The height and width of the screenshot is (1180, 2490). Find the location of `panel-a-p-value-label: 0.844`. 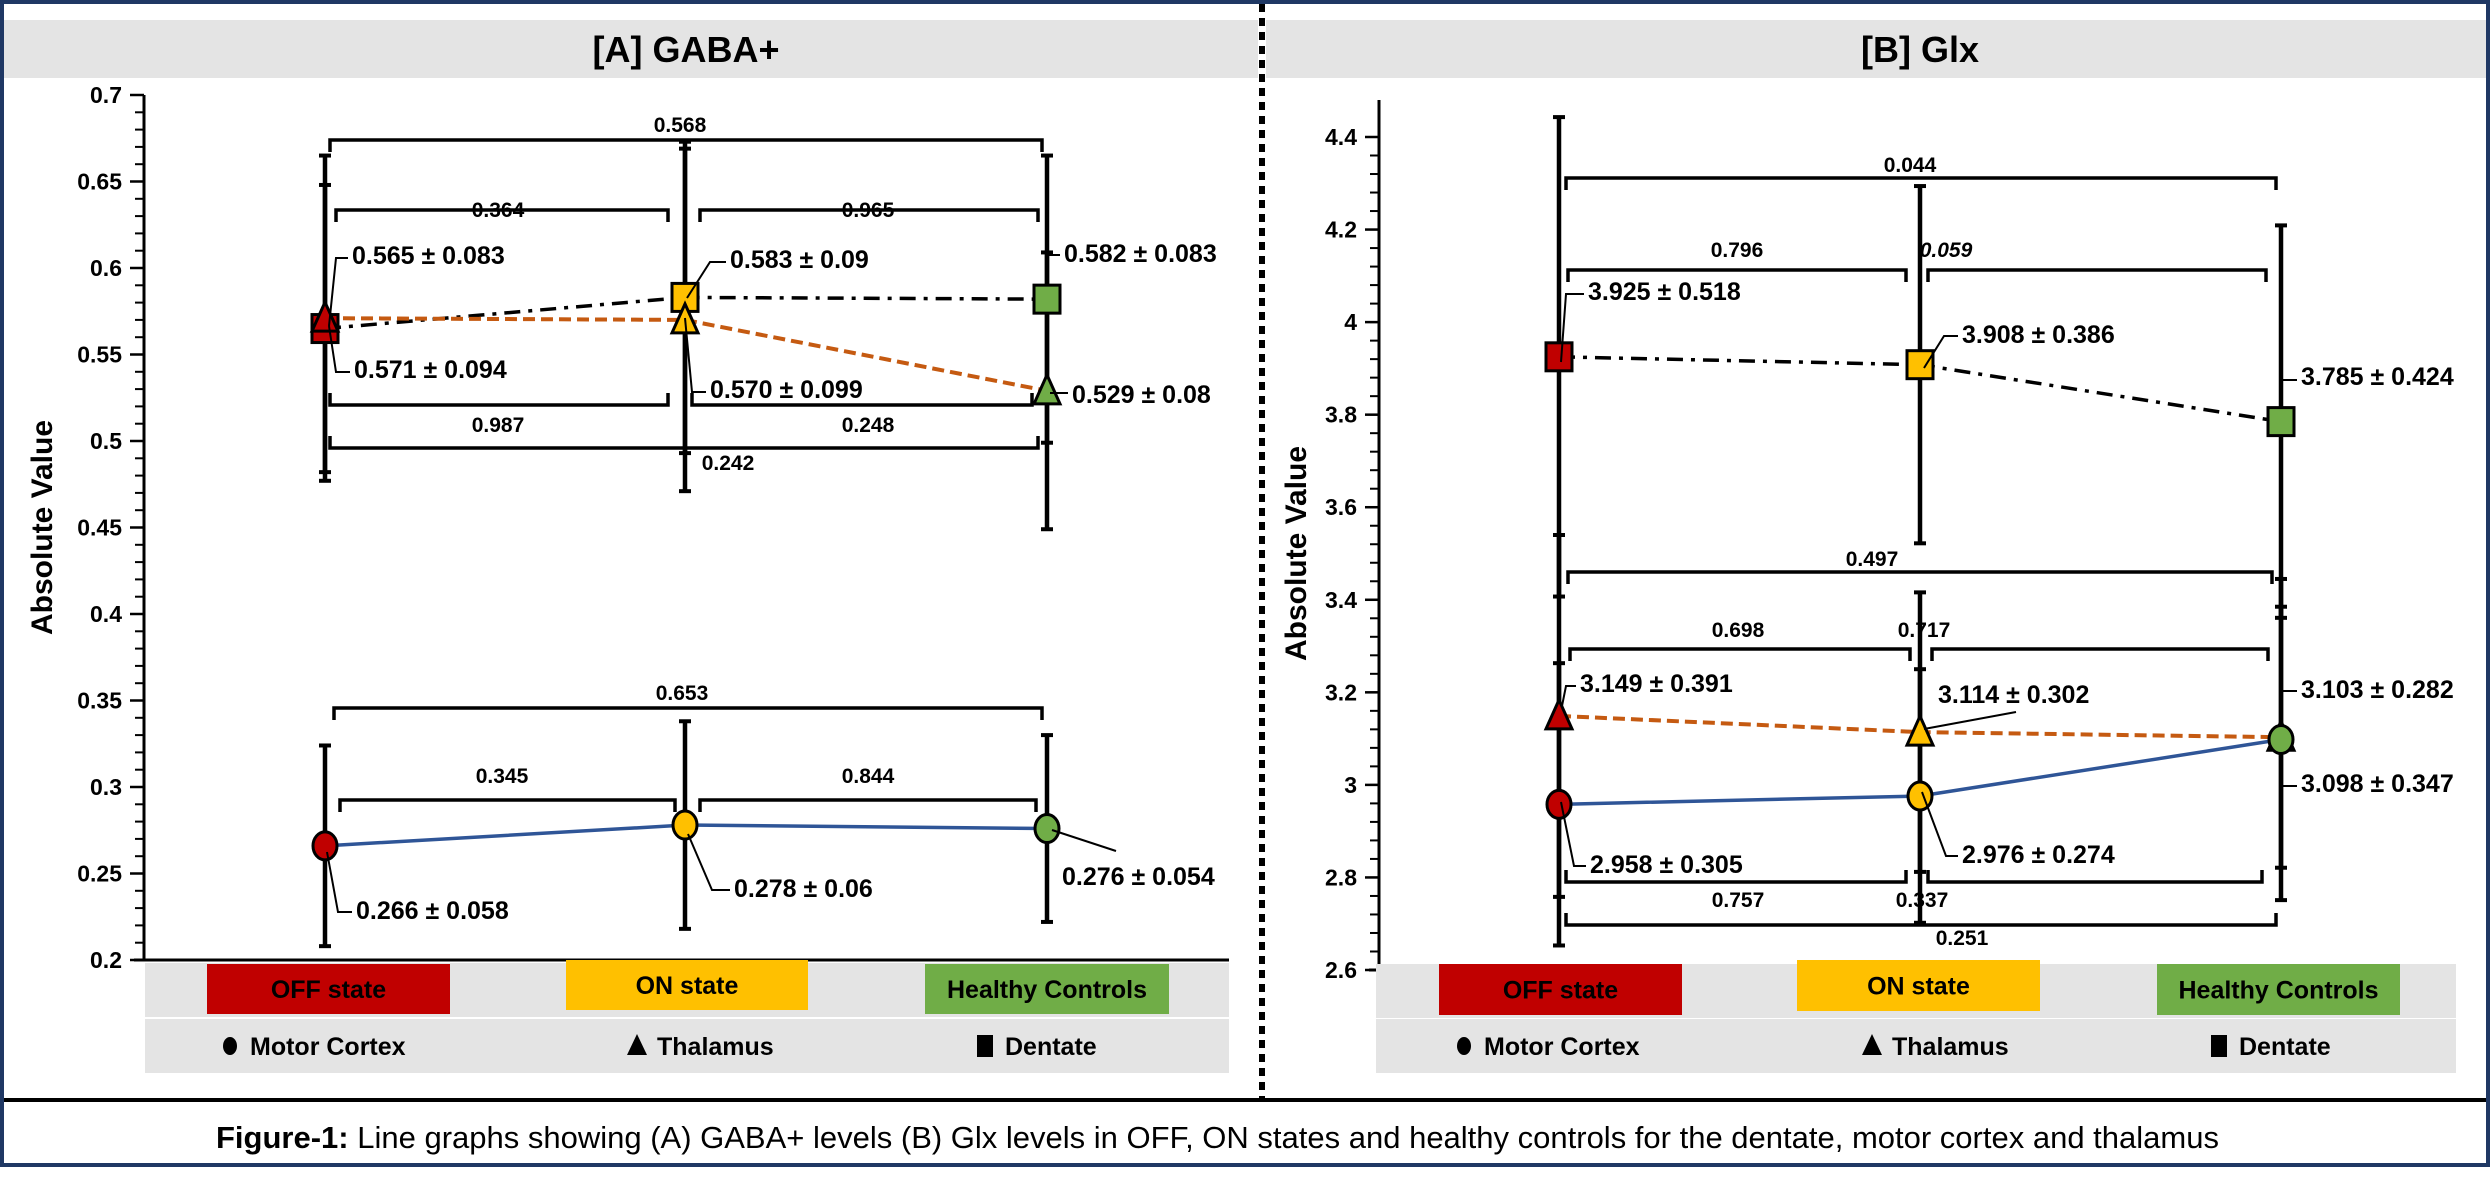

panel-a-p-value-label: 0.844 is located at coordinates (868, 776).